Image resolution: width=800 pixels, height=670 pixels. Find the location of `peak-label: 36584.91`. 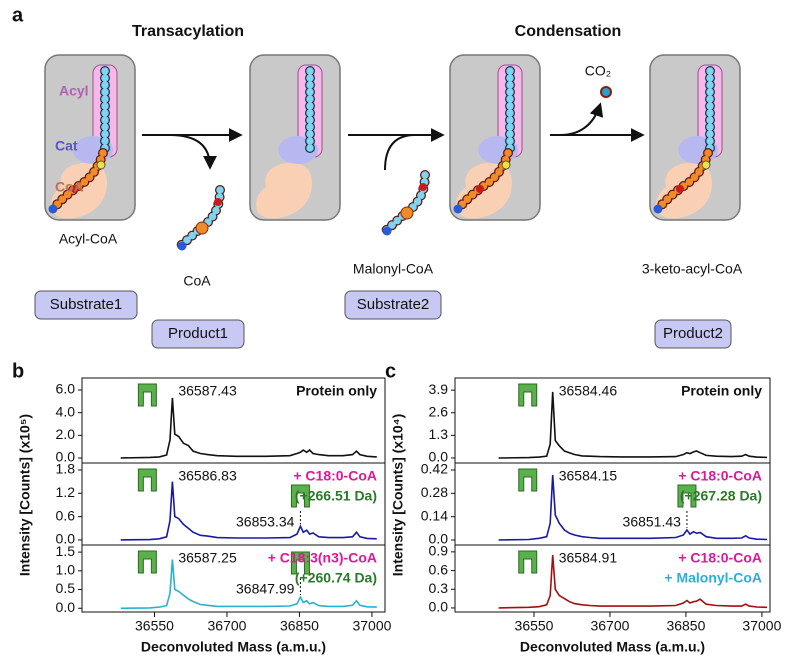

peak-label: 36584.91 is located at coordinates (588, 558).